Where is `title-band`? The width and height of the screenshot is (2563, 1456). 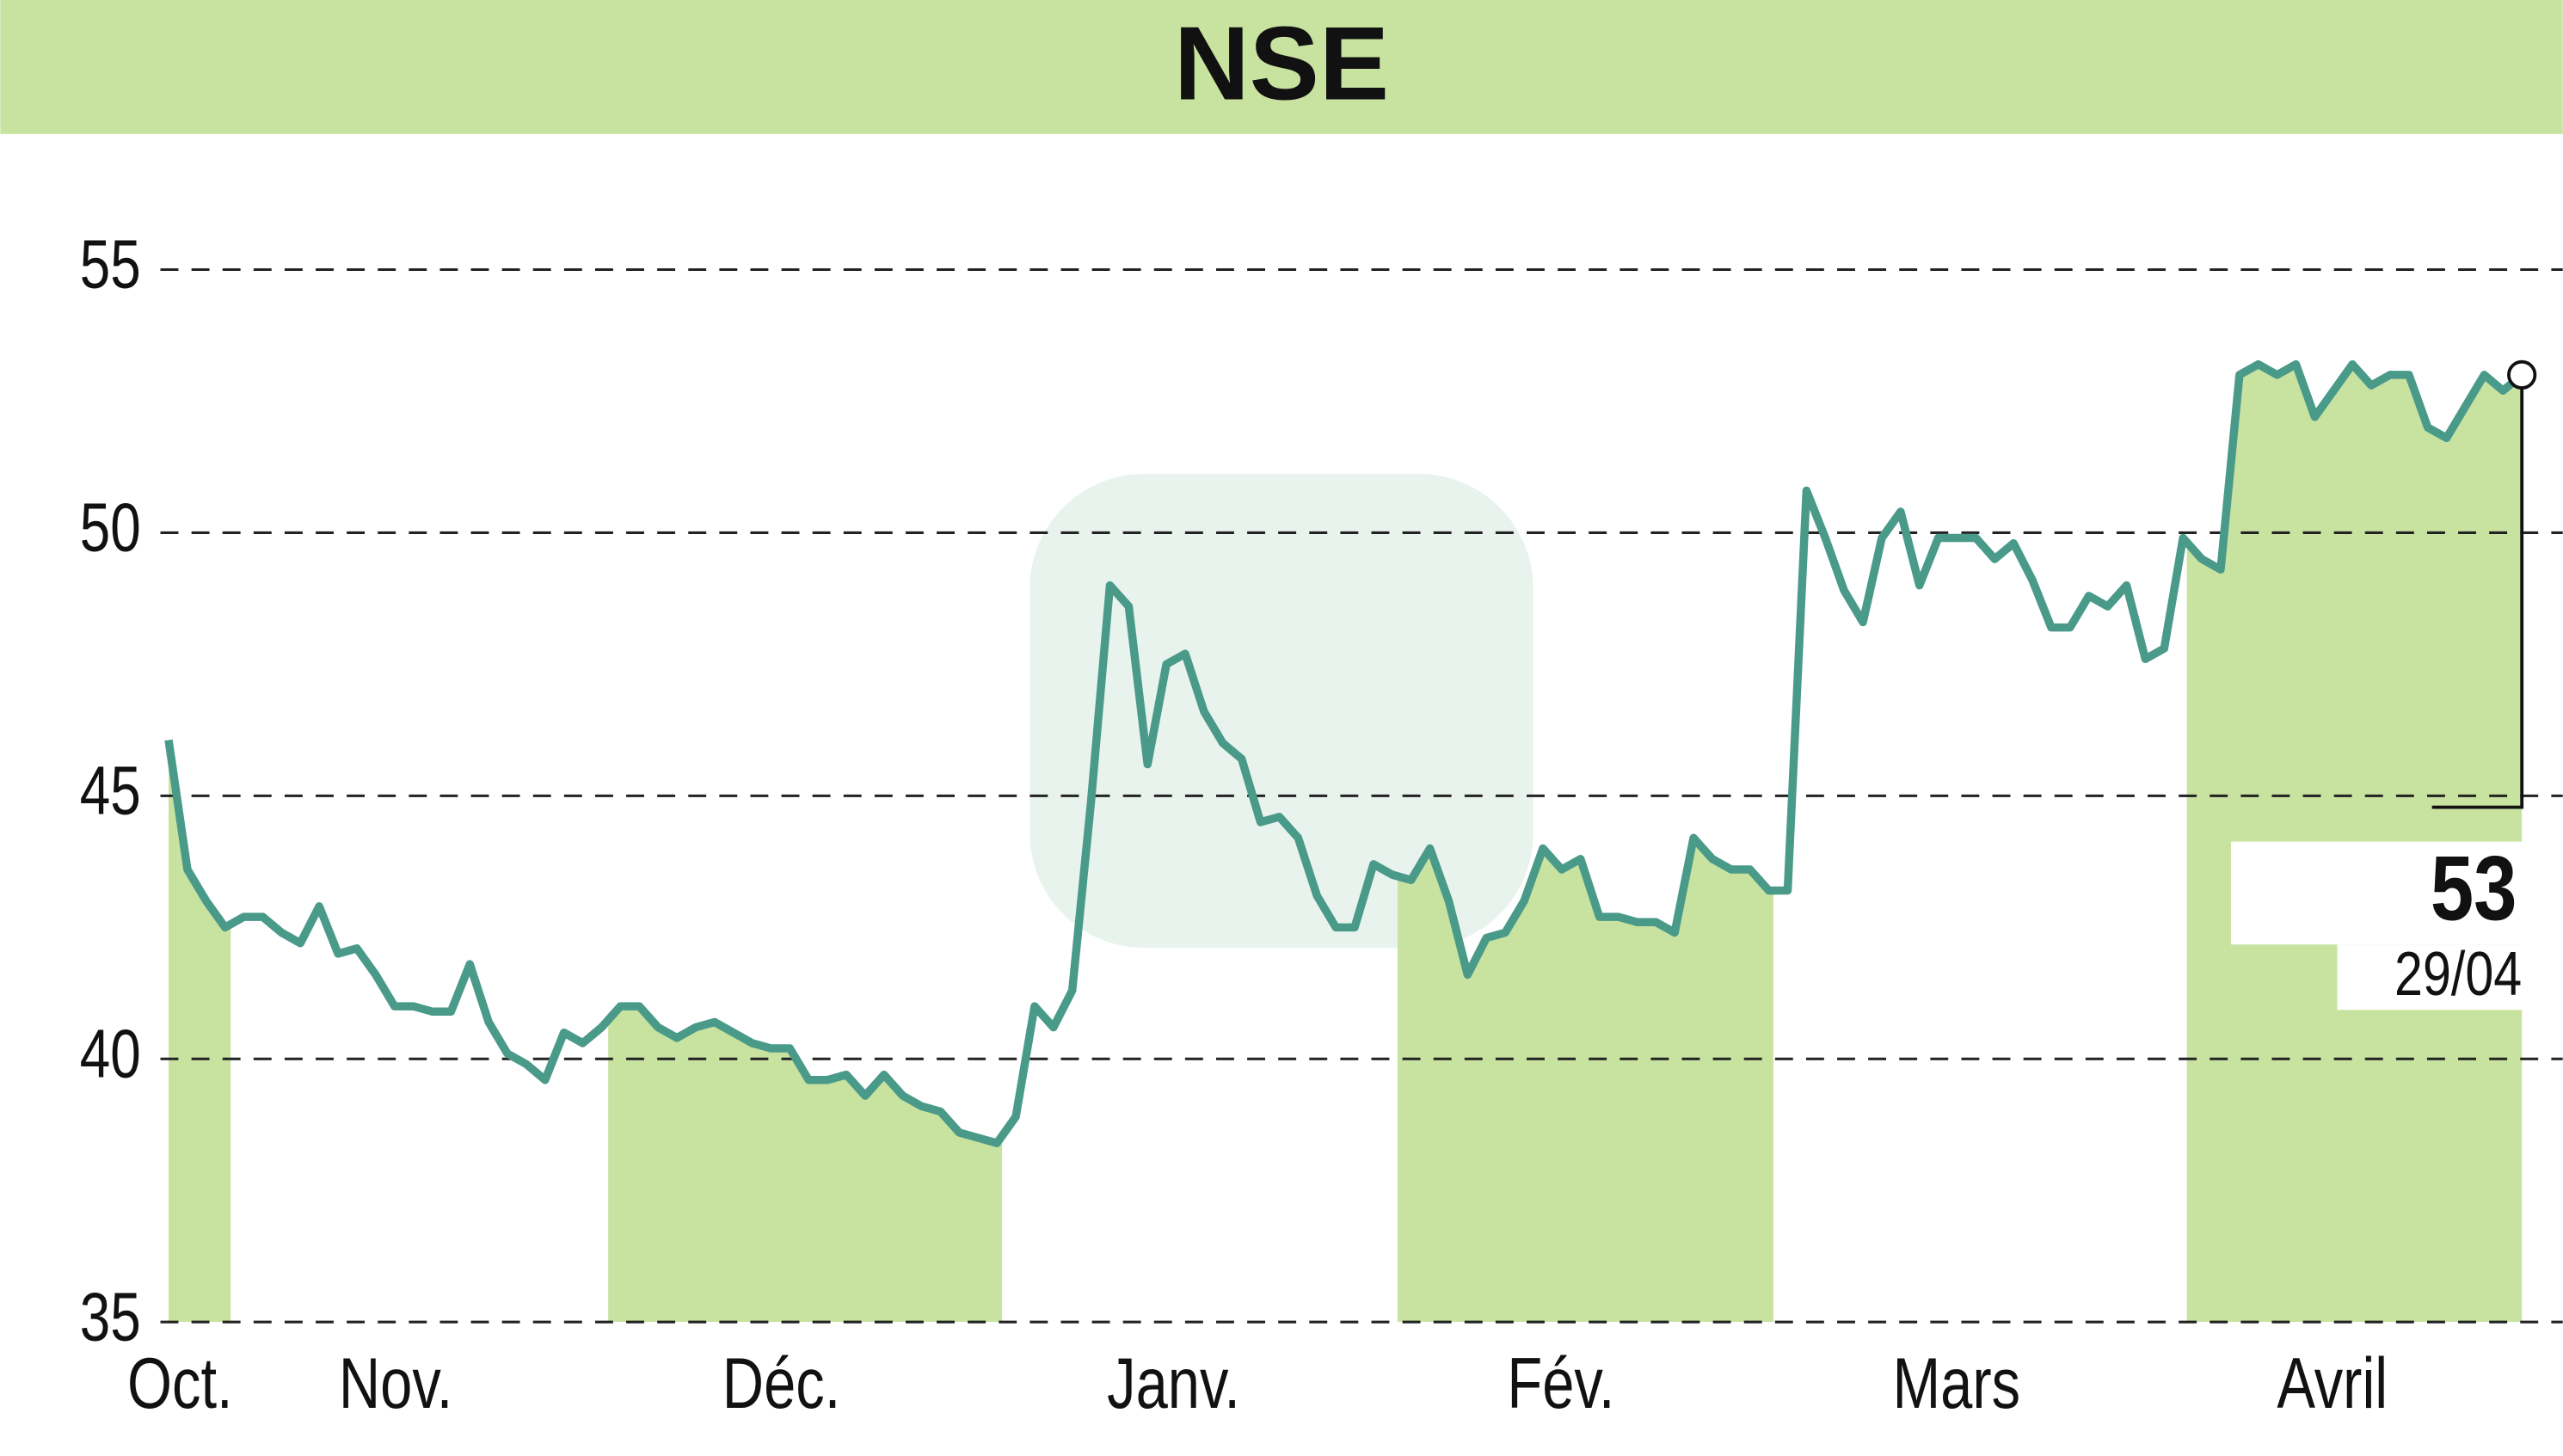
title-band is located at coordinates (1281, 67).